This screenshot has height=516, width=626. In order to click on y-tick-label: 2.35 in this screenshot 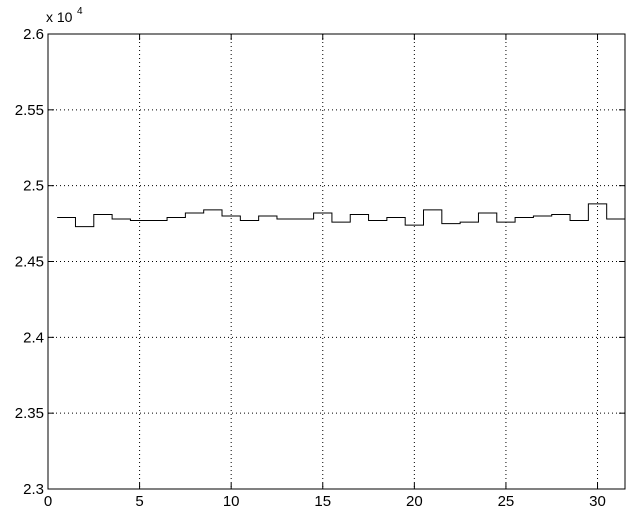, I will do `click(29, 413)`.